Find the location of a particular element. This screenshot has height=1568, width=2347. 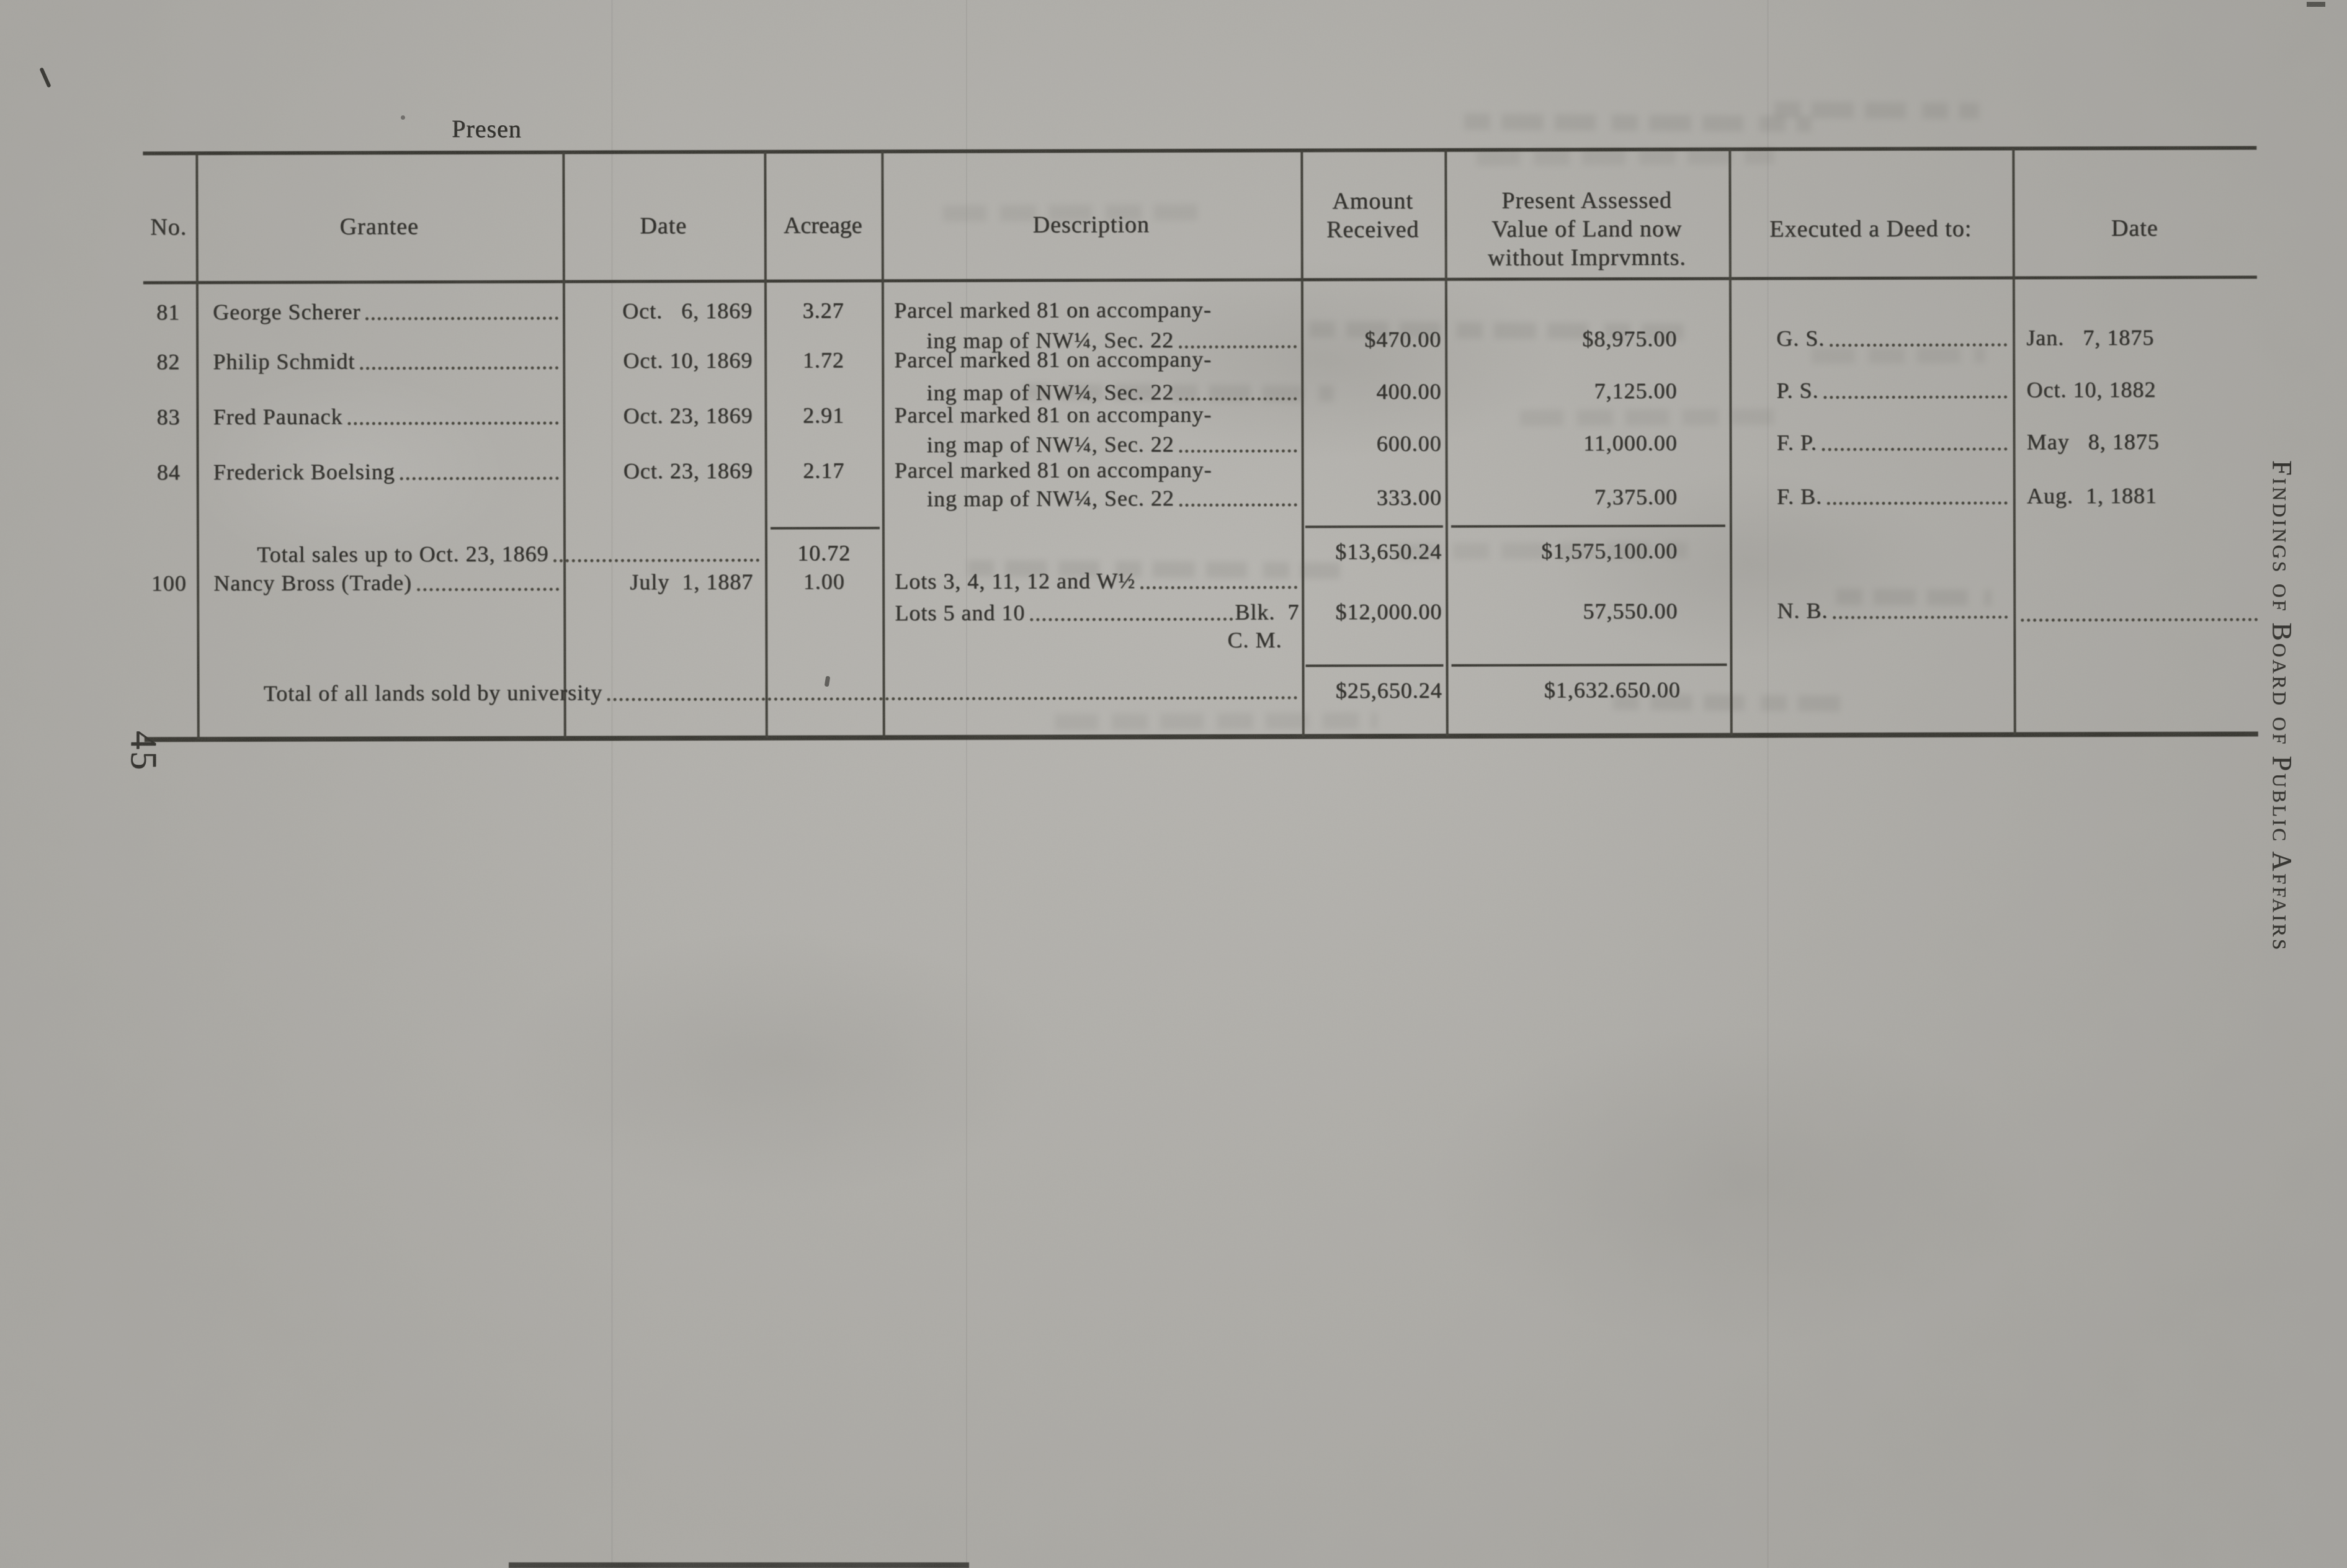

deed-to-cell: P. S. is located at coordinates (1892, 389).